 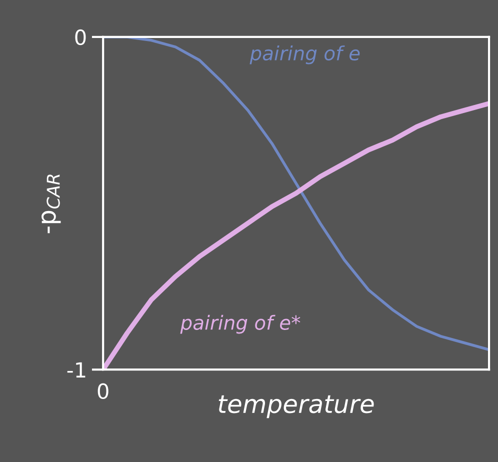 What do you see at coordinates (76, 370) in the screenshot?
I see `y-tick-label: -1` at bounding box center [76, 370].